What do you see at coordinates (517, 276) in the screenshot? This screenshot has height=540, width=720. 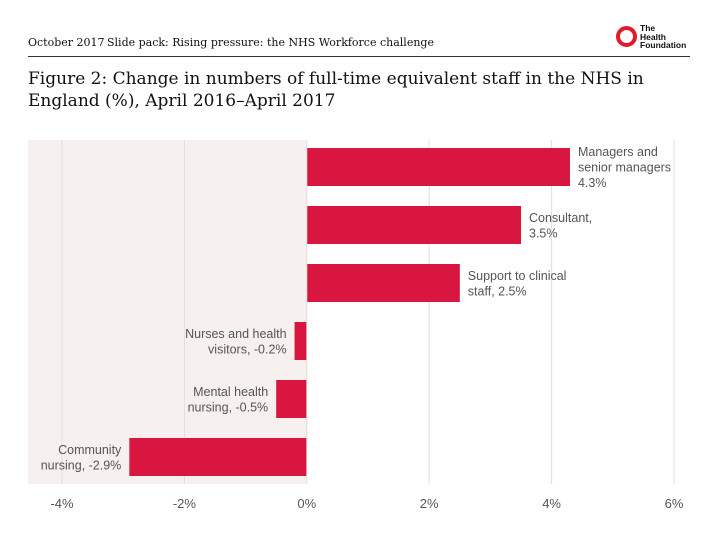 I see `data-label-2-line-0: Support to clinical` at bounding box center [517, 276].